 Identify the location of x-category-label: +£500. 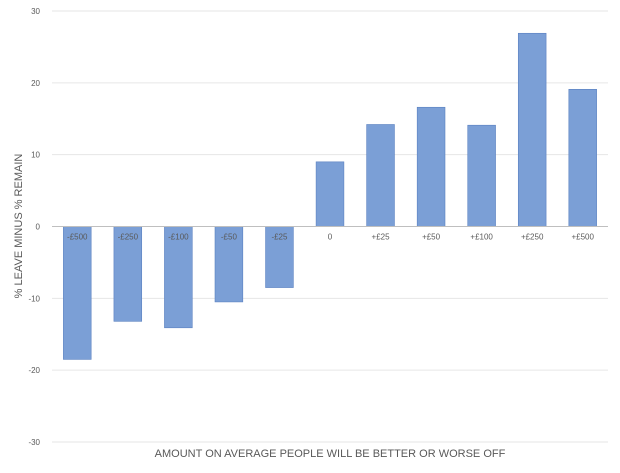
(582, 237).